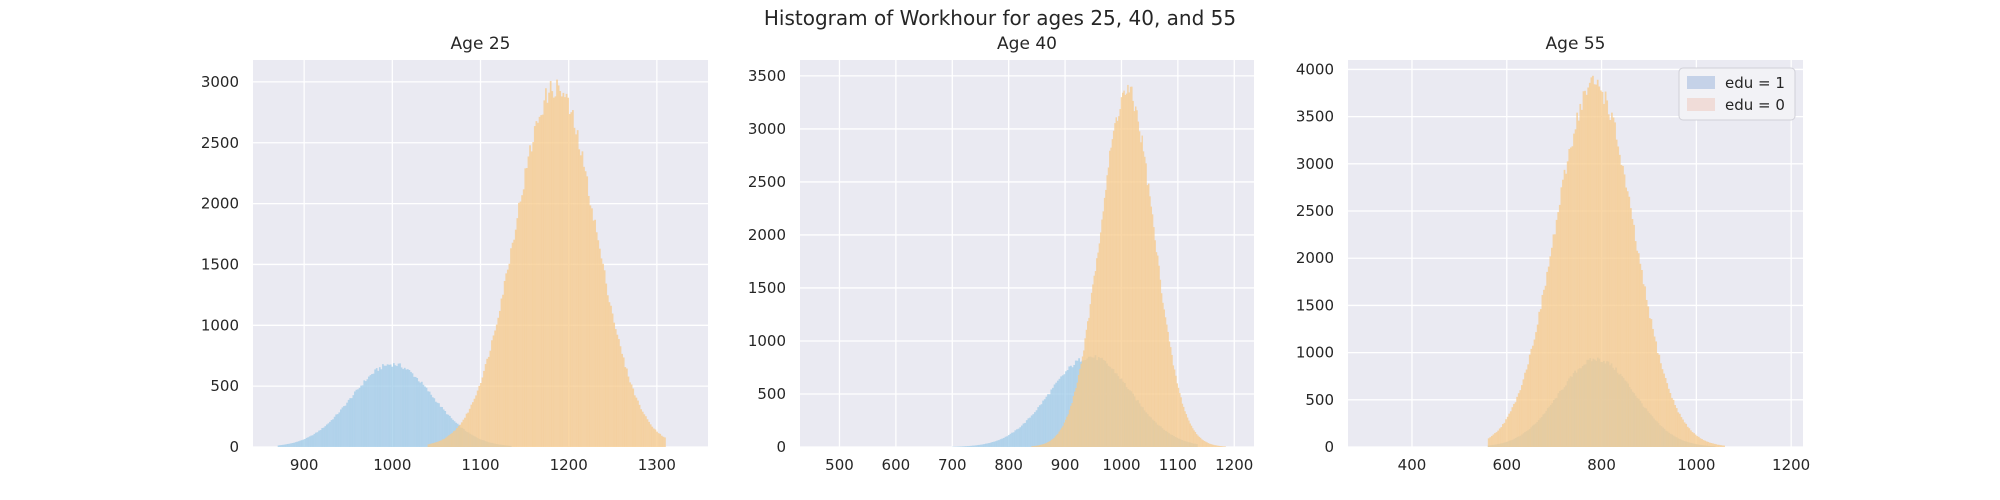 Image resolution: width=2000 pixels, height=500 pixels. I want to click on x-tick-label: 1000, so click(1696, 465).